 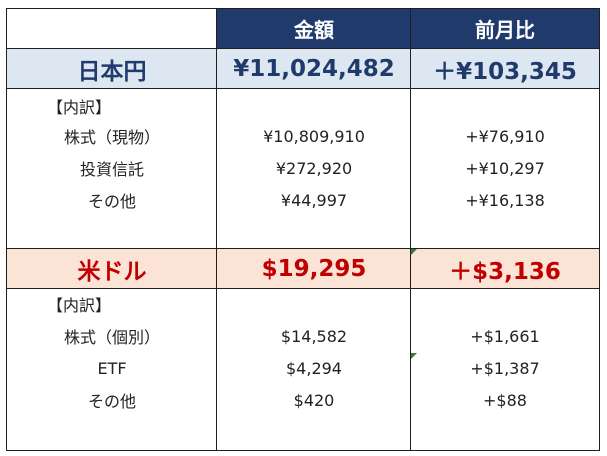 What do you see at coordinates (505, 368) in the screenshot?
I see `usd-row-change: +$1,387` at bounding box center [505, 368].